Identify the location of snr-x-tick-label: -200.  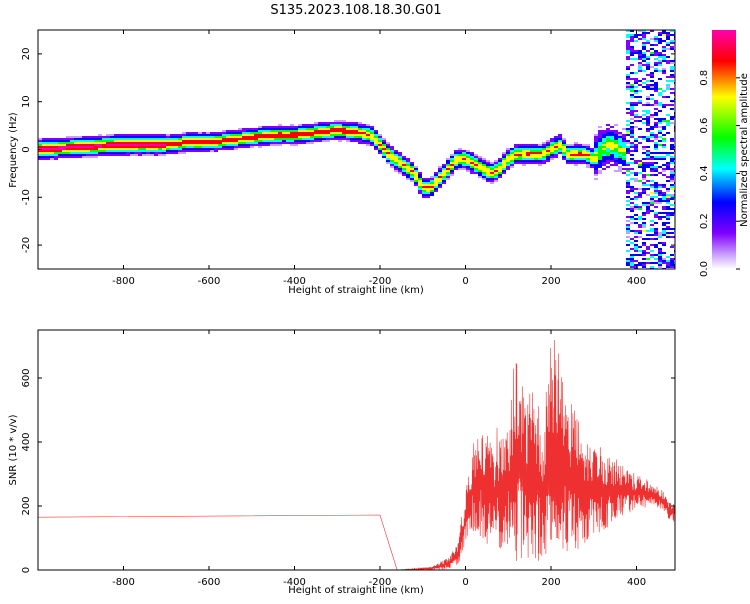
(380, 582).